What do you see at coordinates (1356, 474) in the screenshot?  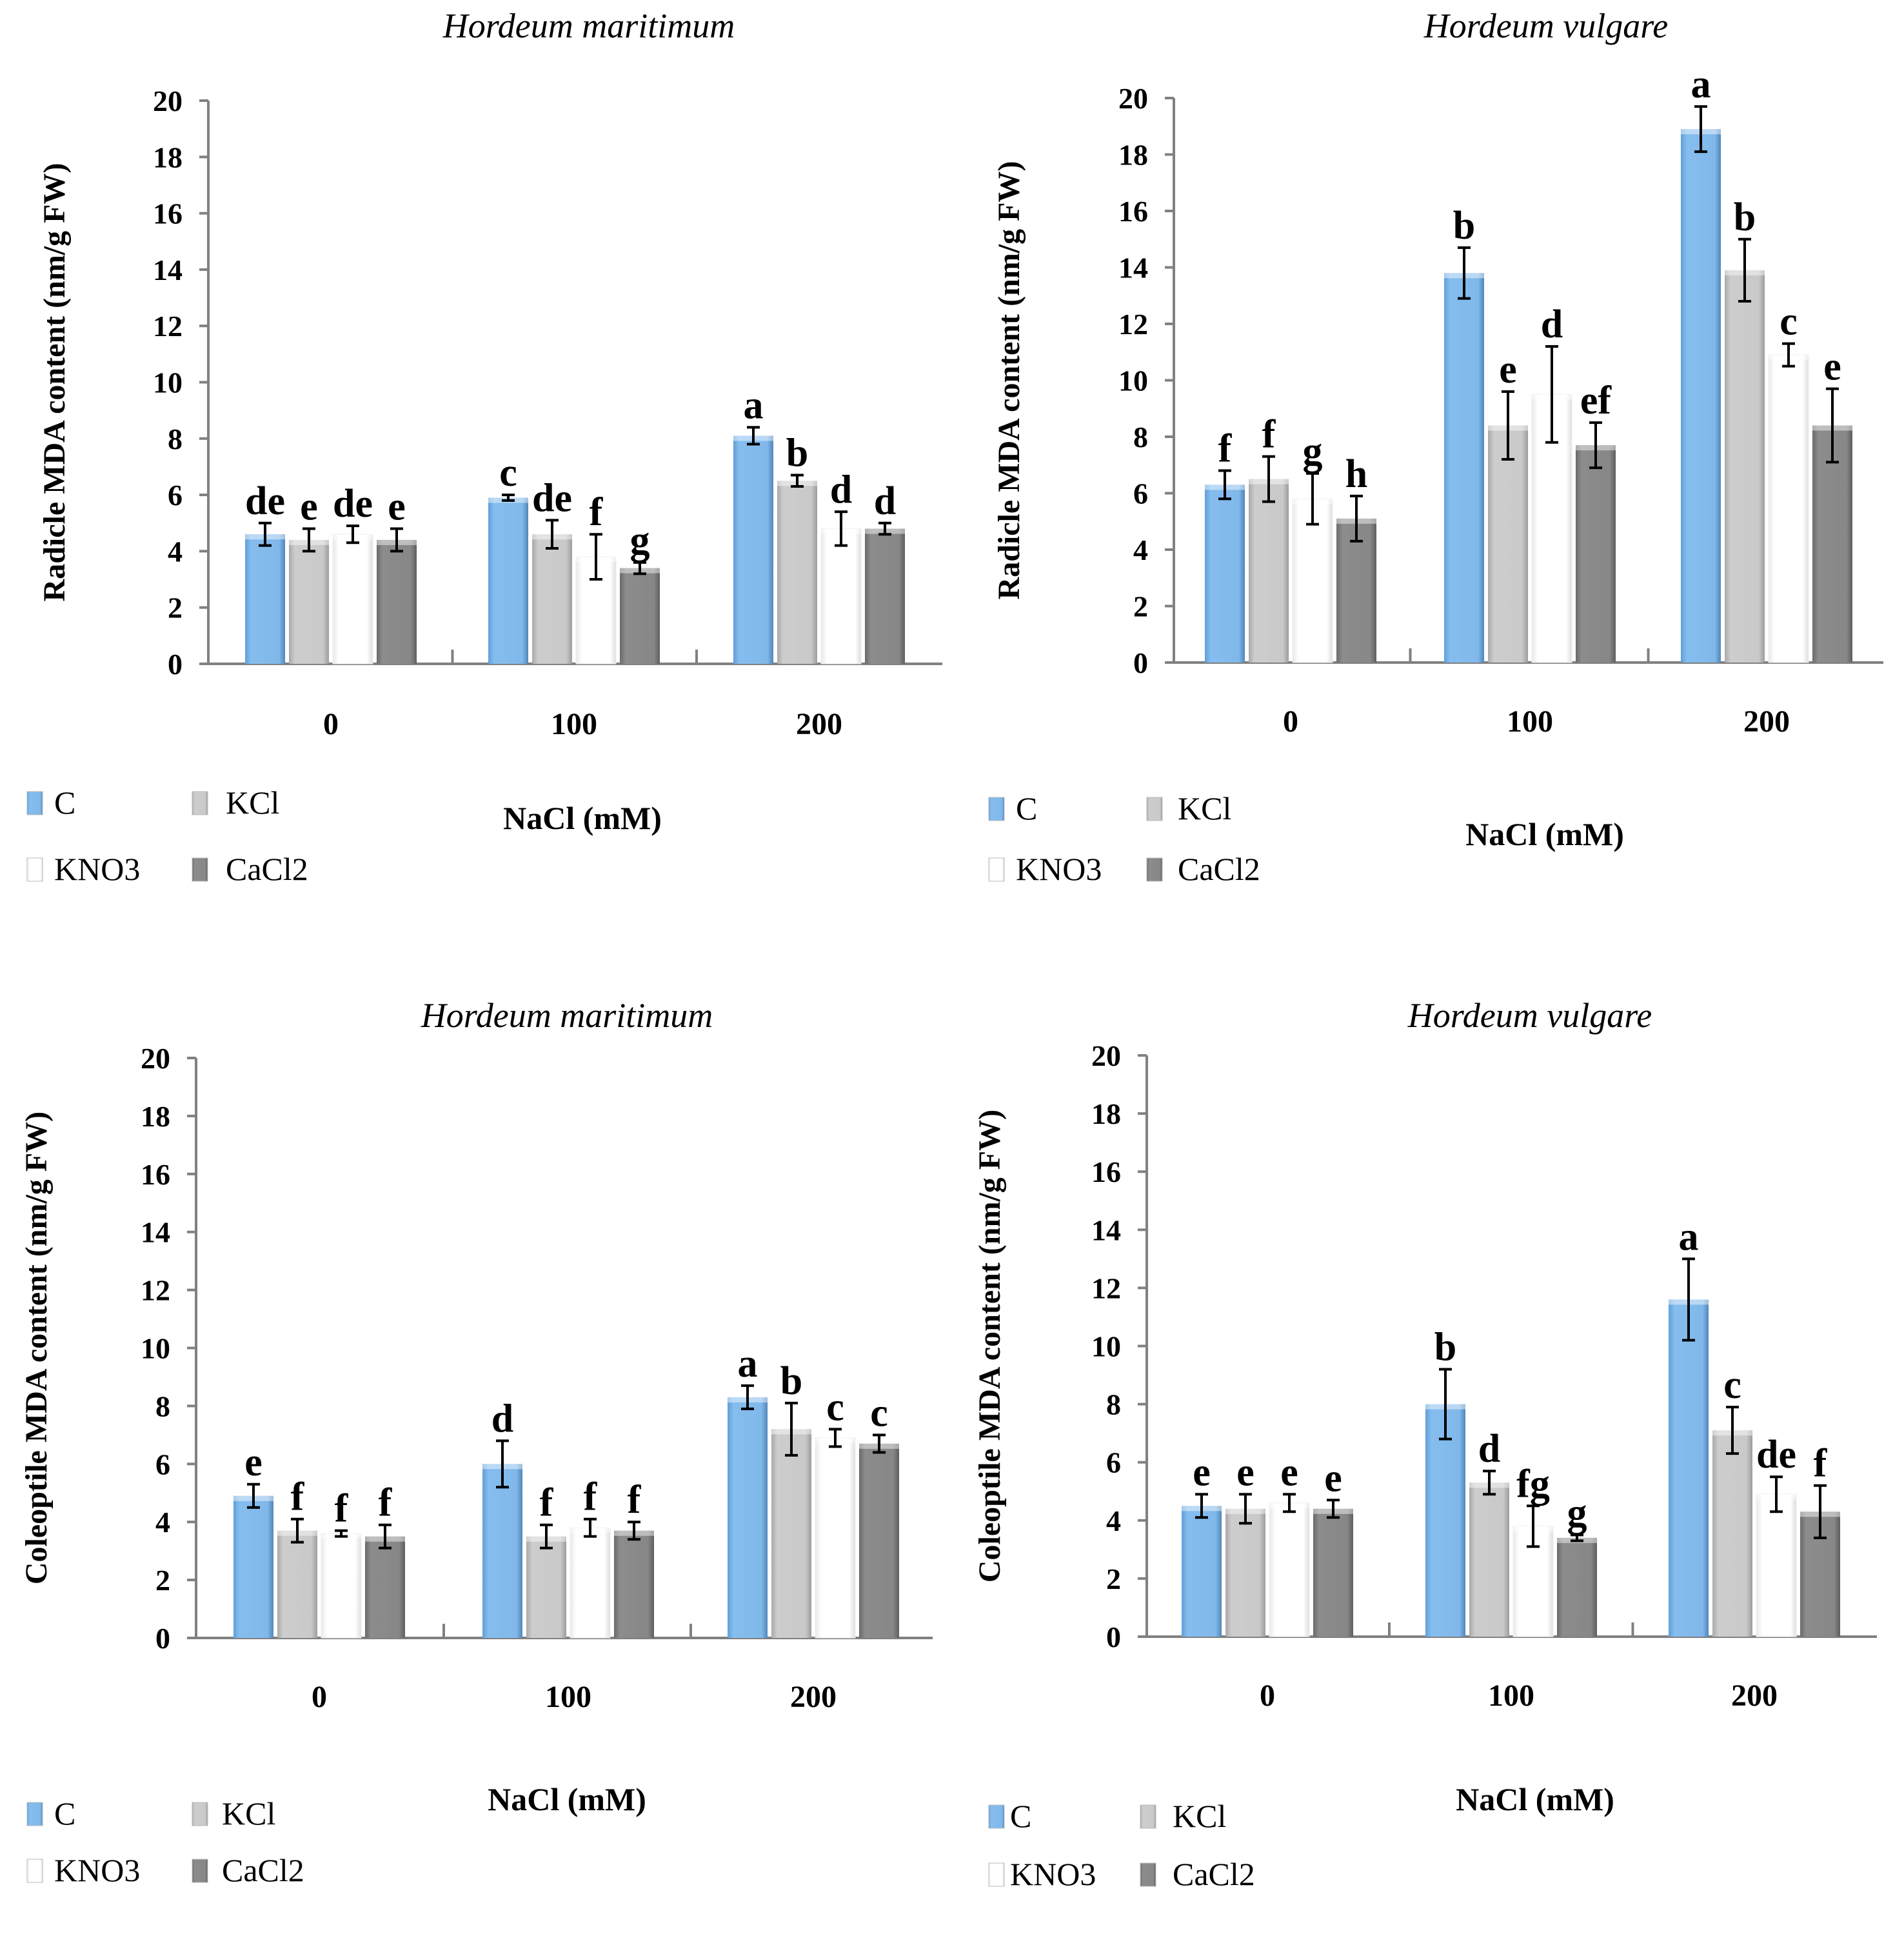 I see `significance-letter: h` at bounding box center [1356, 474].